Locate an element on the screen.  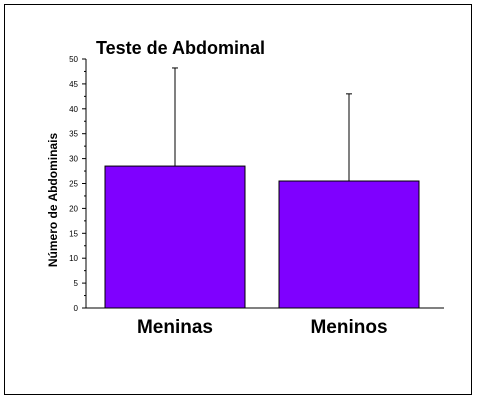
y-tick-label: 45 is located at coordinates (73, 84).